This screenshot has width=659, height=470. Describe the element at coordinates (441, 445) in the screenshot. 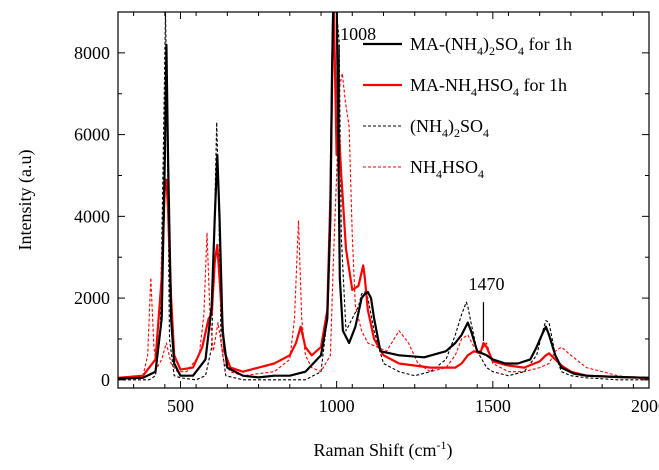

I see `x-axis-label-sup: -1` at that location.